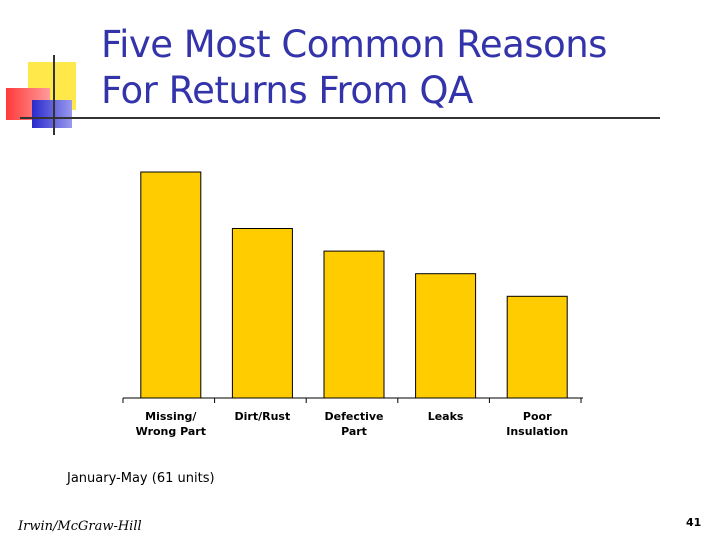 The image size is (720, 540). I want to click on category-label: Dirt/Rust, so click(263, 416).